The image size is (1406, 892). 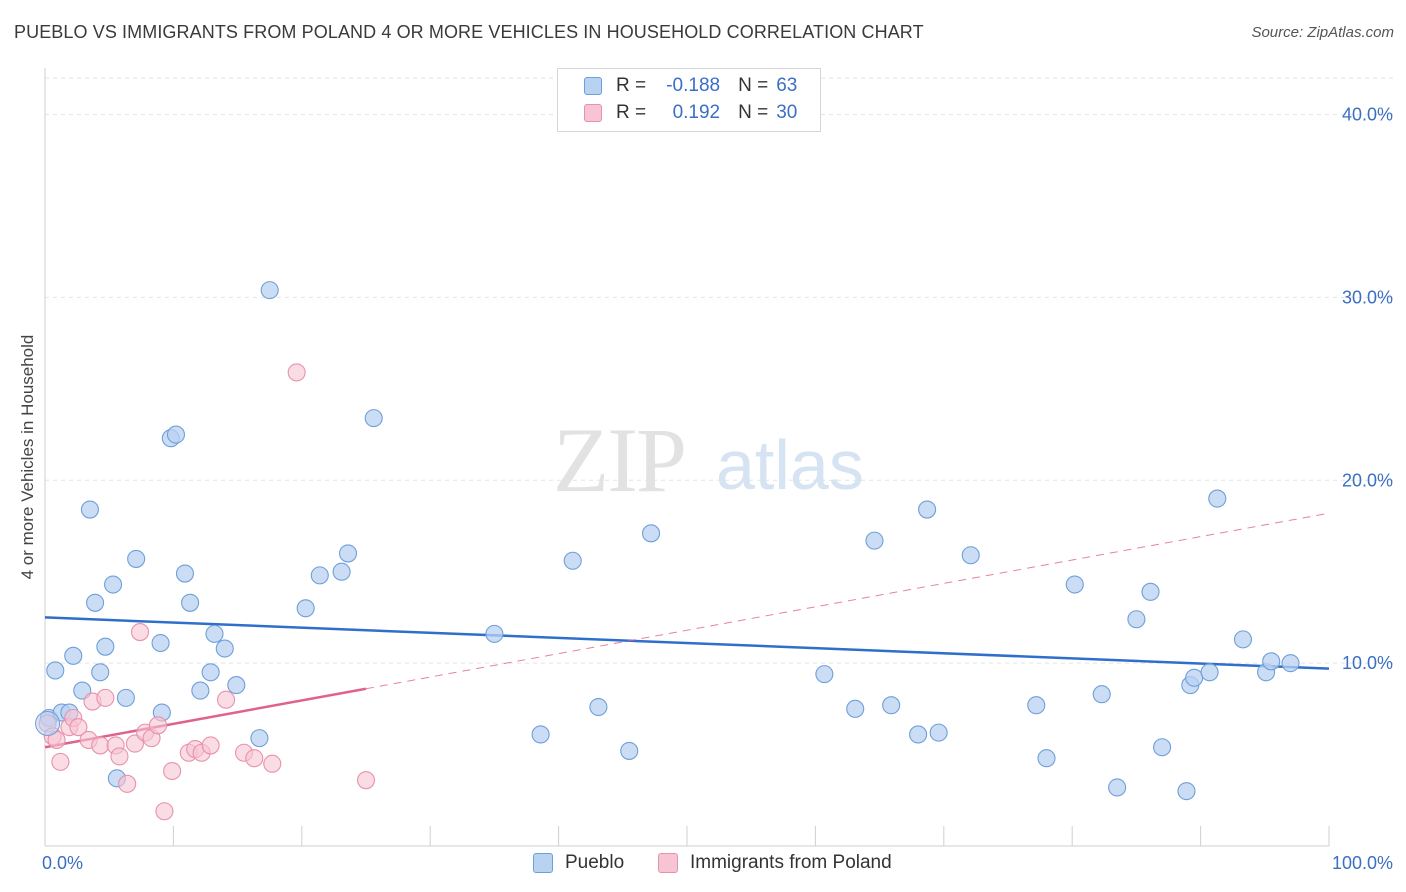 What do you see at coordinates (1362, 863) in the screenshot?
I see `x-tick-label: 100.0%` at bounding box center [1362, 863].